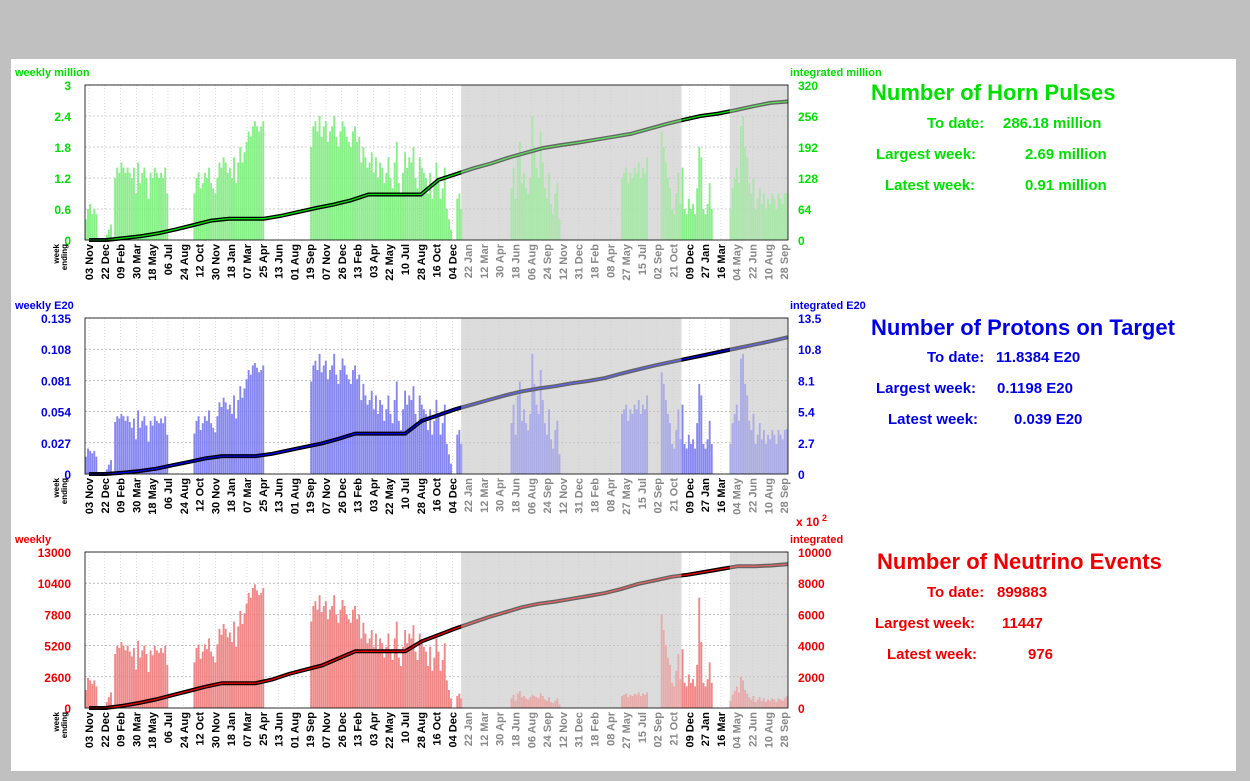 The width and height of the screenshot is (1250, 781). I want to click on pot-week-tick: 16 Oct, so click(438, 495).